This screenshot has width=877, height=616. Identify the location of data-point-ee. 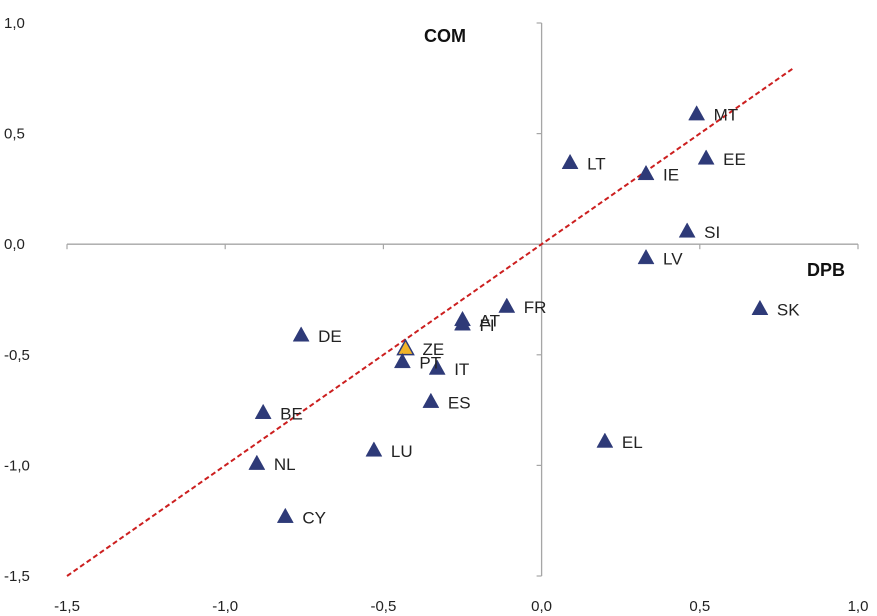
(706, 157).